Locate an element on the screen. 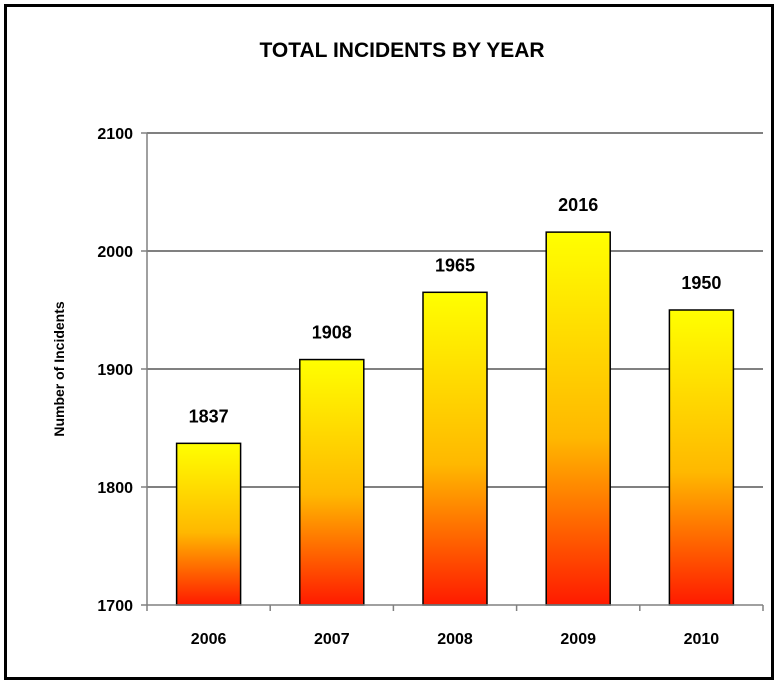 The width and height of the screenshot is (780, 682). x-tick-label-2009: 2009 is located at coordinates (578, 639).